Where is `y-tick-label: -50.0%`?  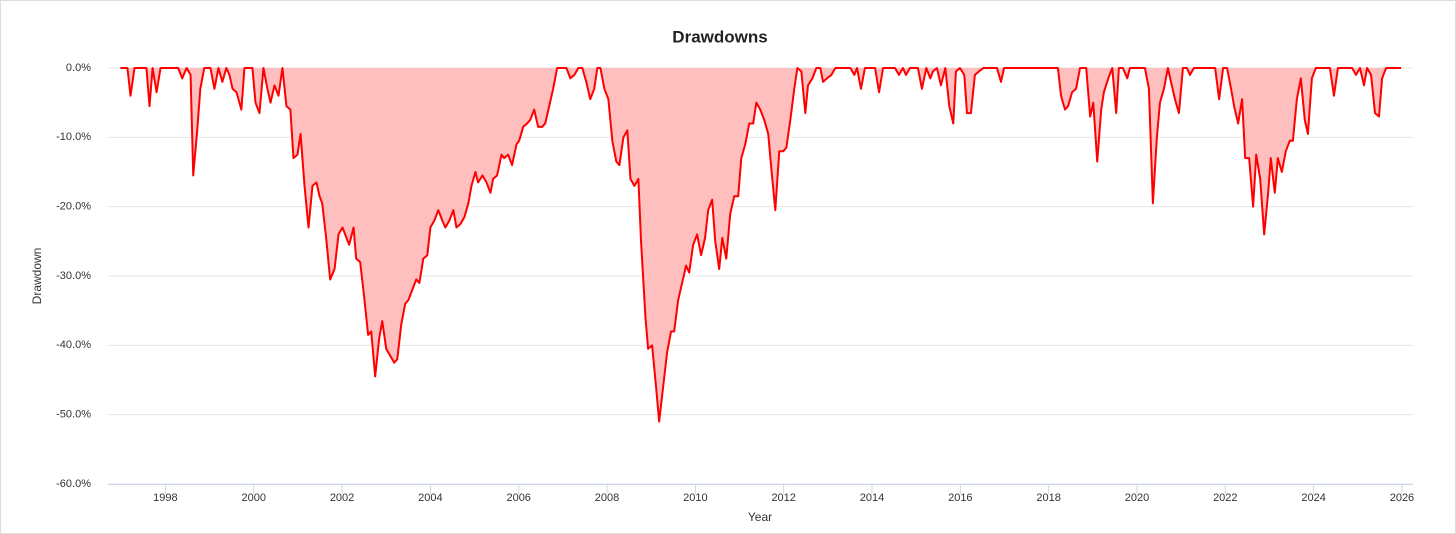
y-tick-label: -50.0% is located at coordinates (73, 415).